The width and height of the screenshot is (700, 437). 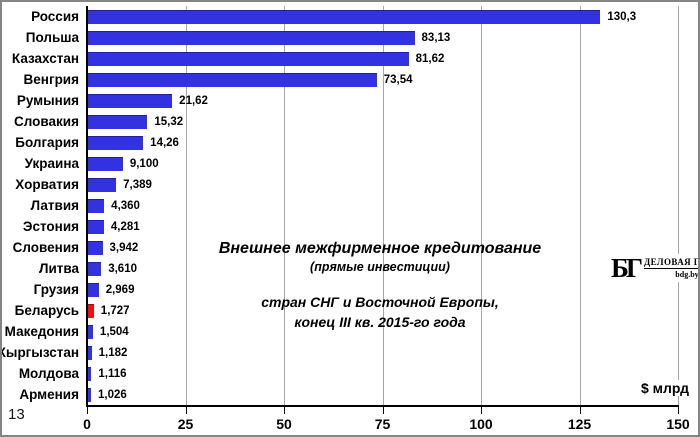 What do you see at coordinates (52, 37) in the screenshot?
I see `category-label: Польша` at bounding box center [52, 37].